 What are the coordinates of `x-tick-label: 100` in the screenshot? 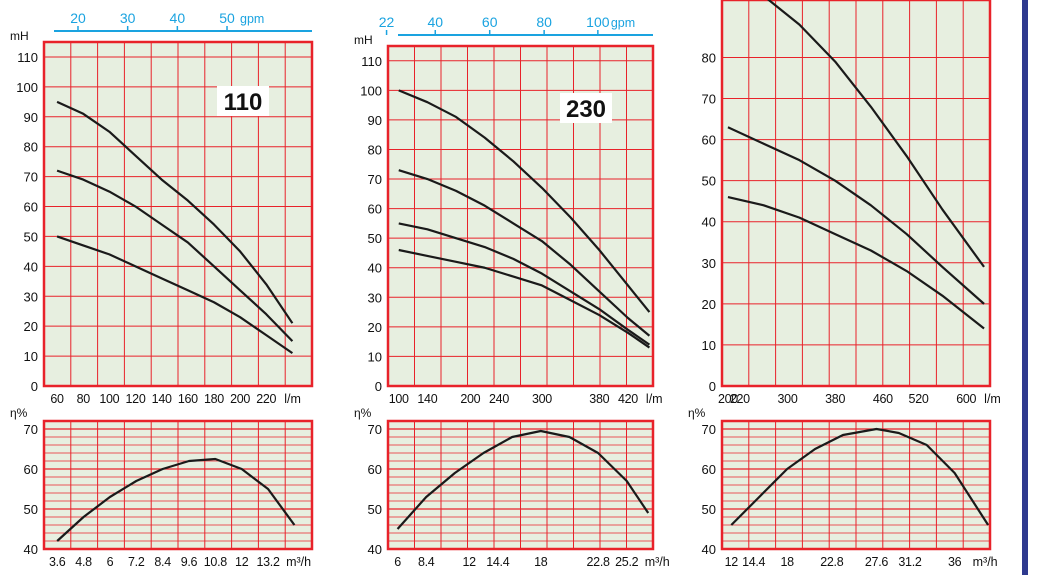 It's located at (399, 399).